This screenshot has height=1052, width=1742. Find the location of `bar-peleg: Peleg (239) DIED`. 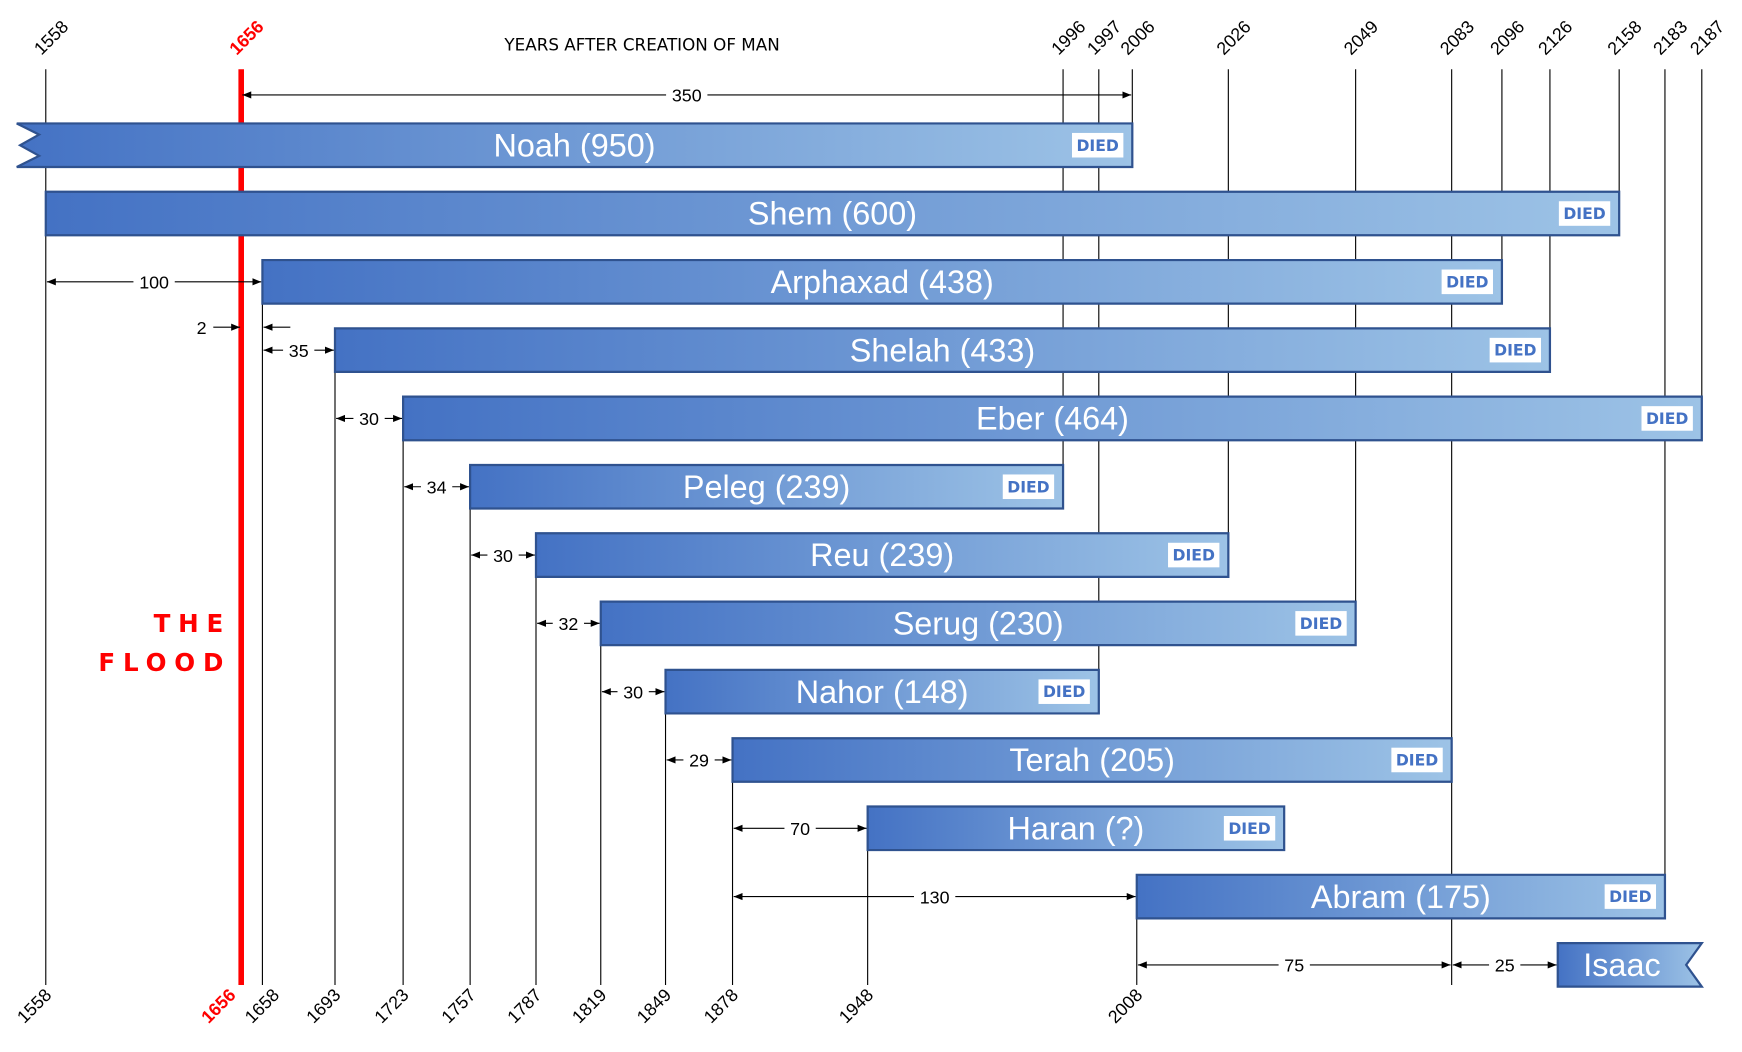

bar-peleg: Peleg (239) DIED is located at coordinates (767, 486).